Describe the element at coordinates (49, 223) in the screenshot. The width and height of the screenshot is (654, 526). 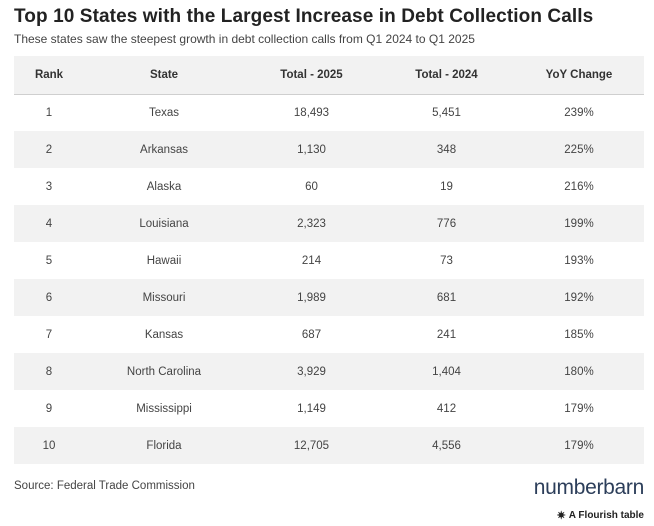
I see `cell-rank: 4` at that location.